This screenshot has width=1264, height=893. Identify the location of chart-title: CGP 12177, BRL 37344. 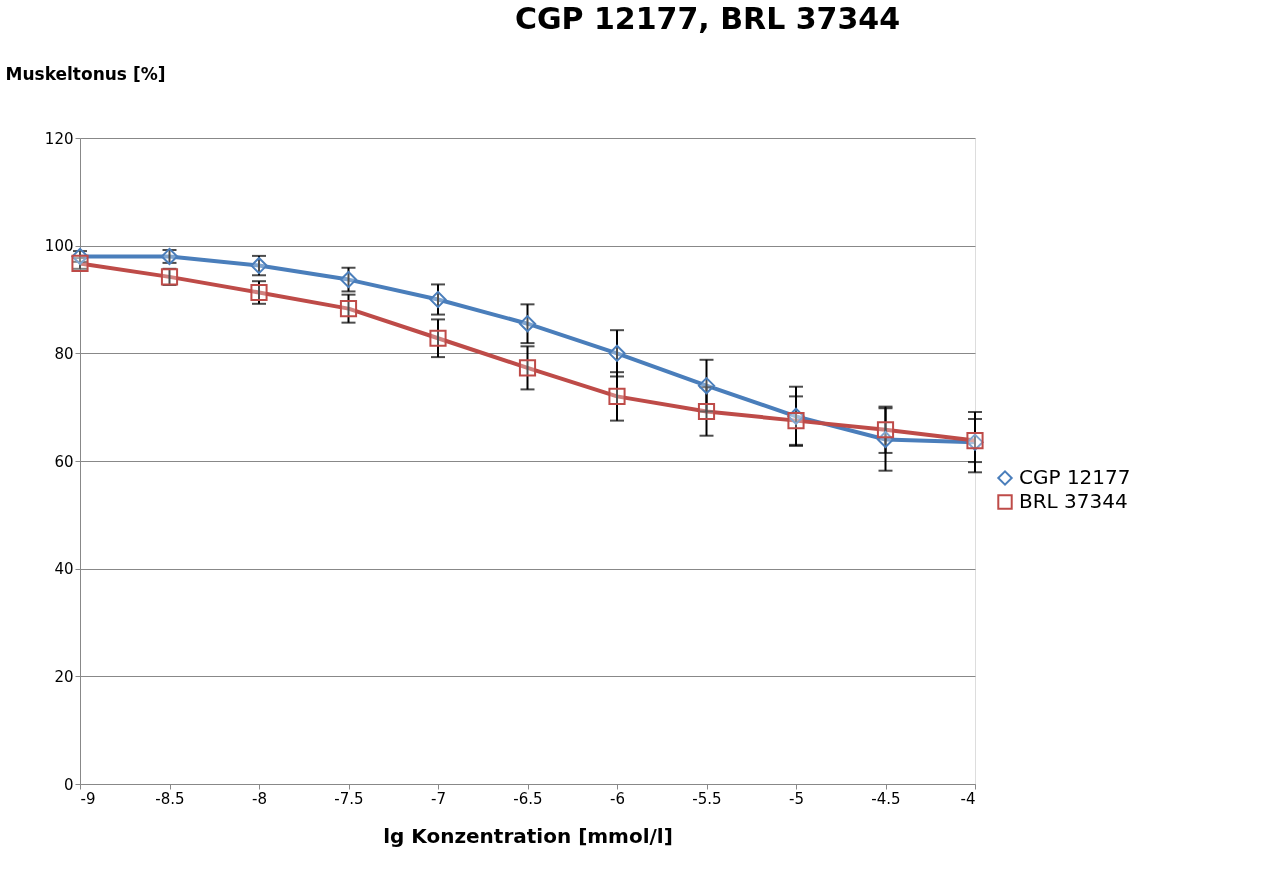
(707, 18).